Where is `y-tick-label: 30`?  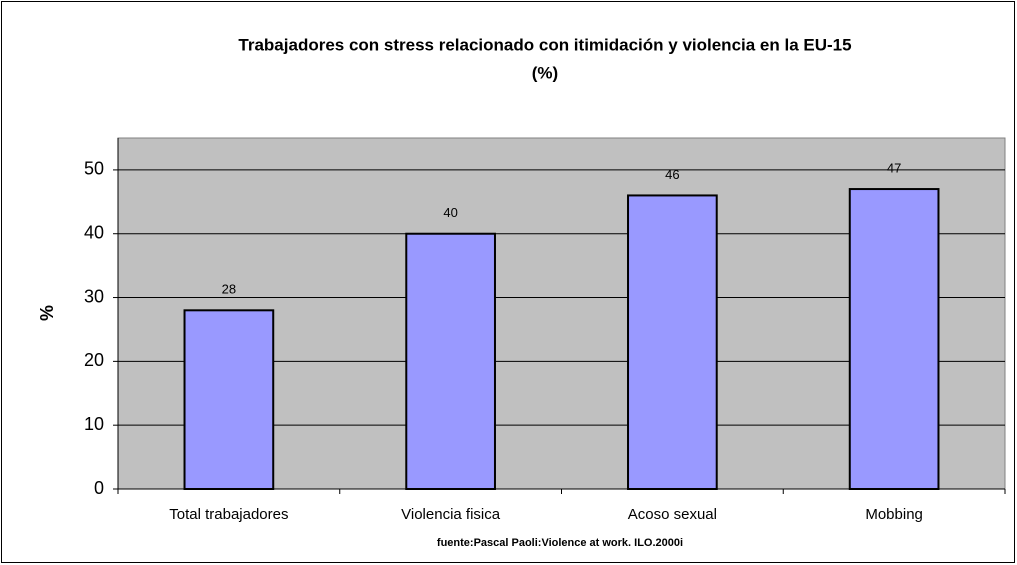 y-tick-label: 30 is located at coordinates (94, 296).